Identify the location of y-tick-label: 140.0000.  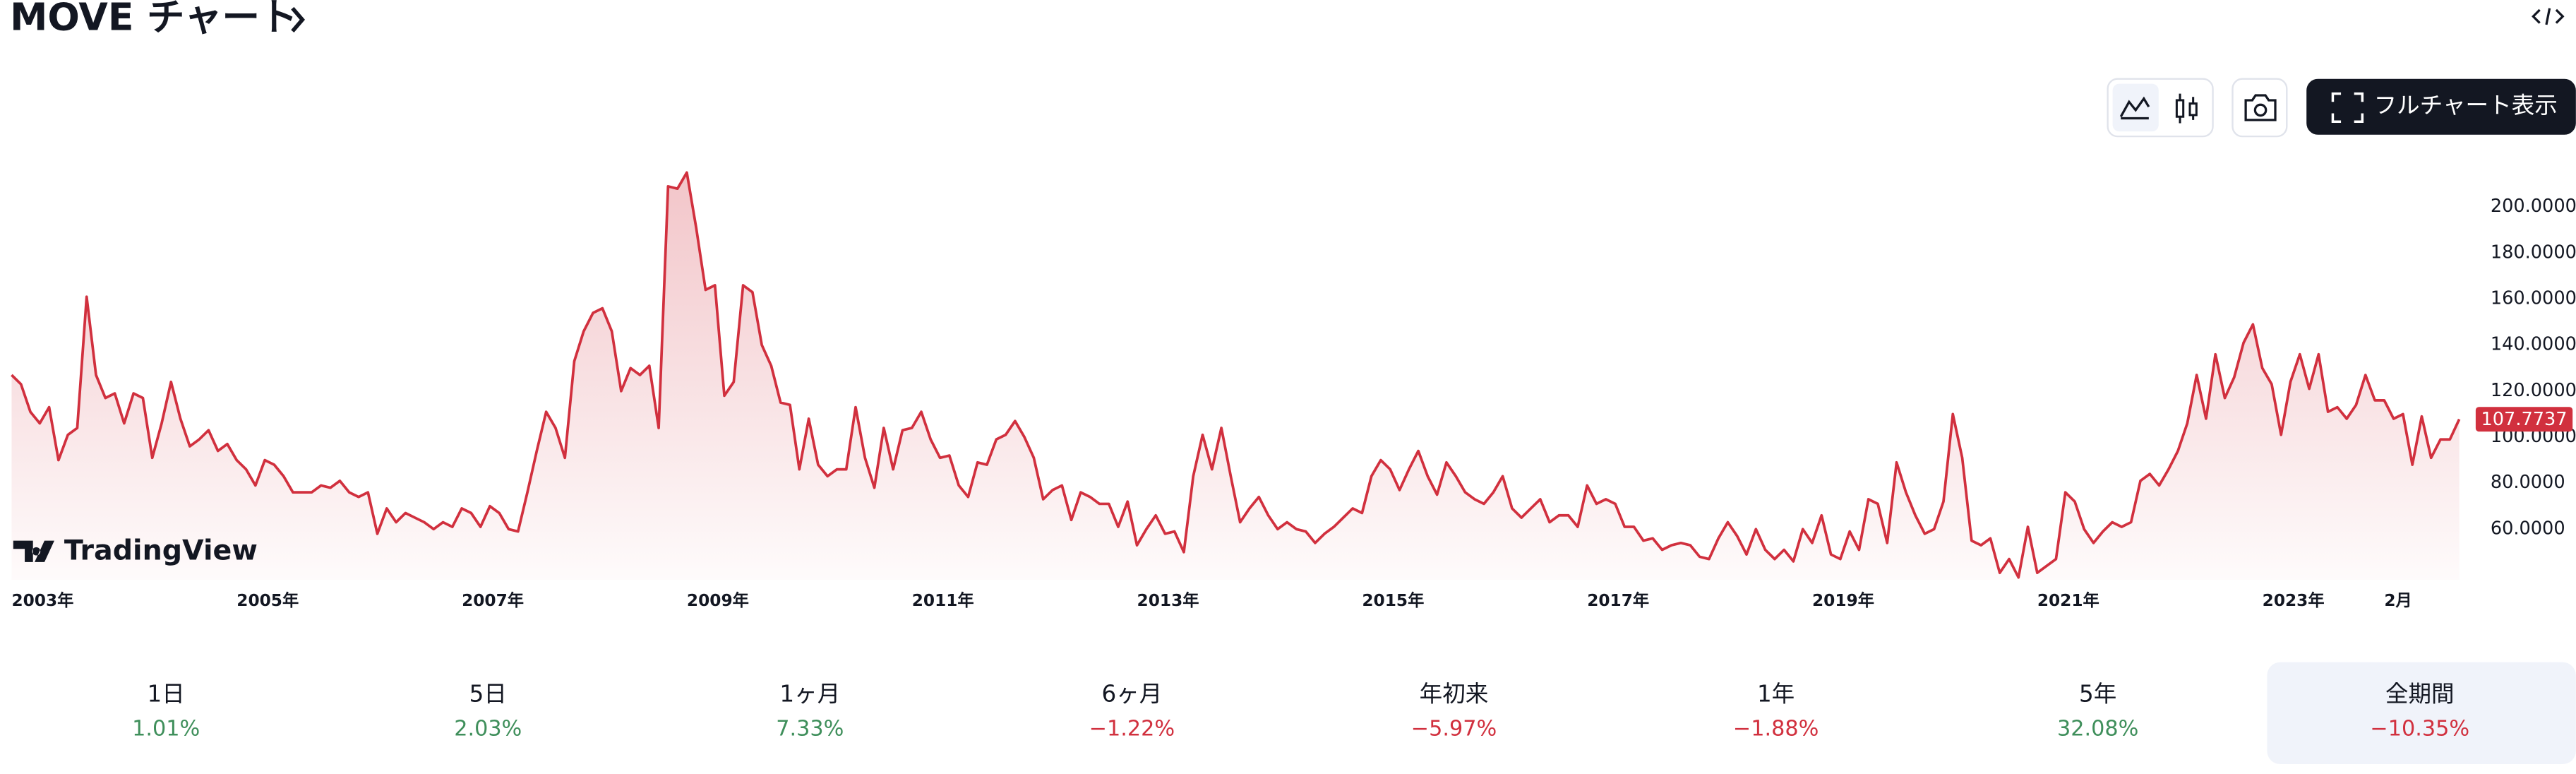
(2533, 344).